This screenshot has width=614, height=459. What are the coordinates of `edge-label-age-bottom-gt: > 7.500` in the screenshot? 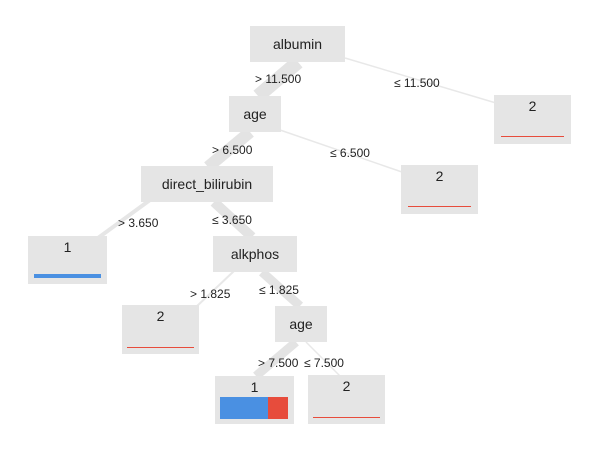 It's located at (278, 363).